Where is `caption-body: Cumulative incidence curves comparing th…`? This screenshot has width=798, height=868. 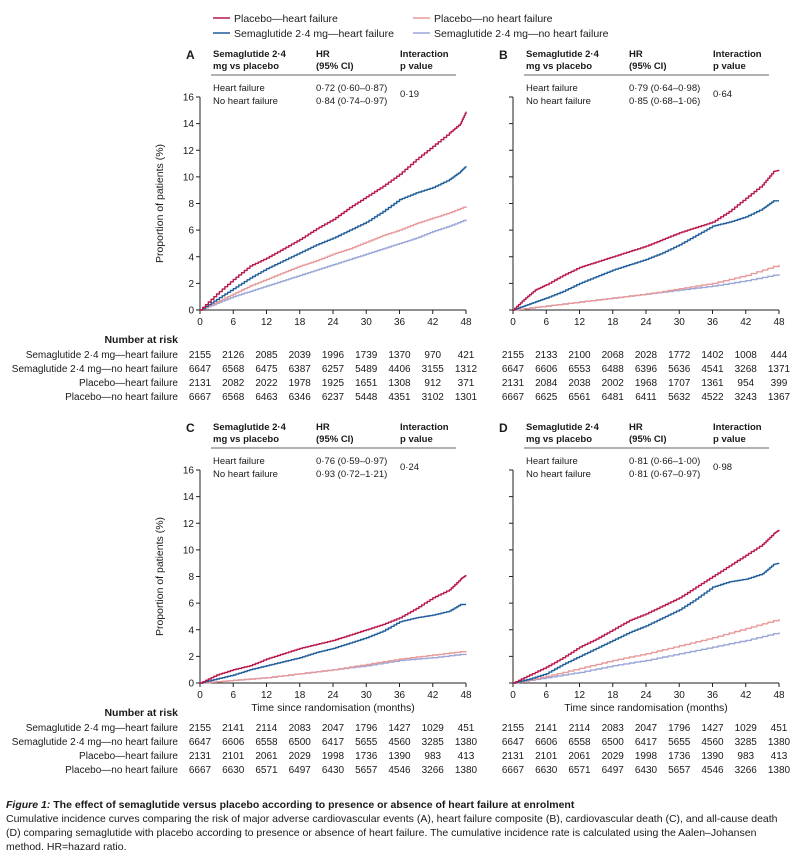 caption-body: Cumulative incidence curves comparing th… is located at coordinates (392, 833).